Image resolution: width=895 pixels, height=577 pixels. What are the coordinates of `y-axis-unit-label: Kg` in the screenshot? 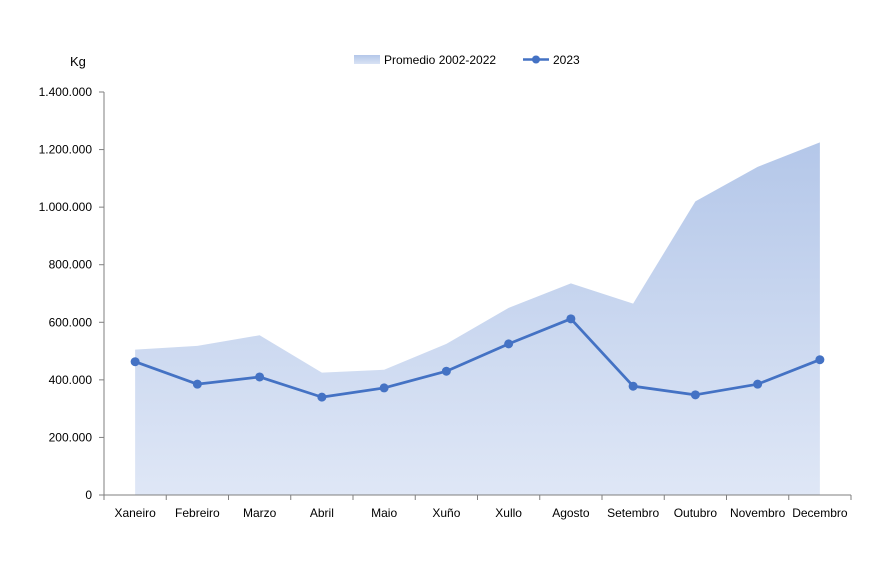 It's located at (78, 61).